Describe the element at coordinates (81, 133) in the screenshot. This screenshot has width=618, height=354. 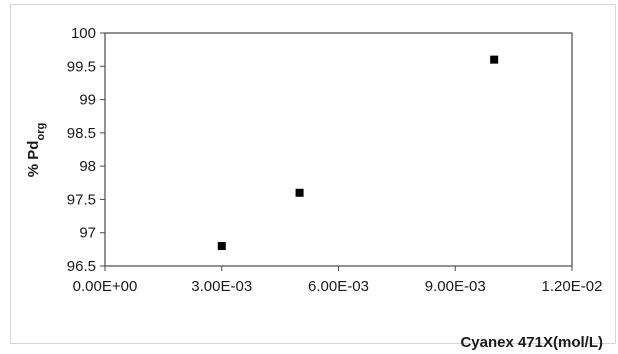
I see `y-tick-label: 98.5` at that location.